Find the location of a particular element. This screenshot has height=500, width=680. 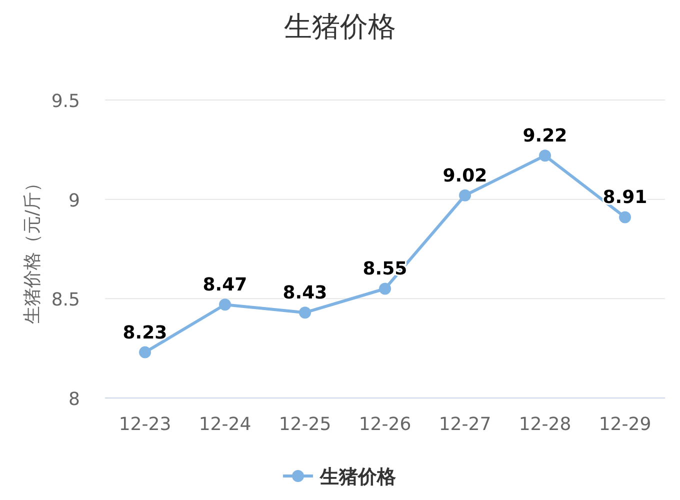

data-label: 9.22 is located at coordinates (545, 136).